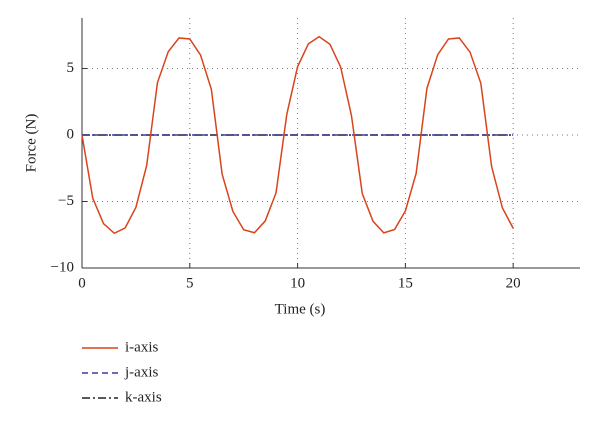 This screenshot has height=429, width=600. I want to click on x-tick-label: 0, so click(82, 283).